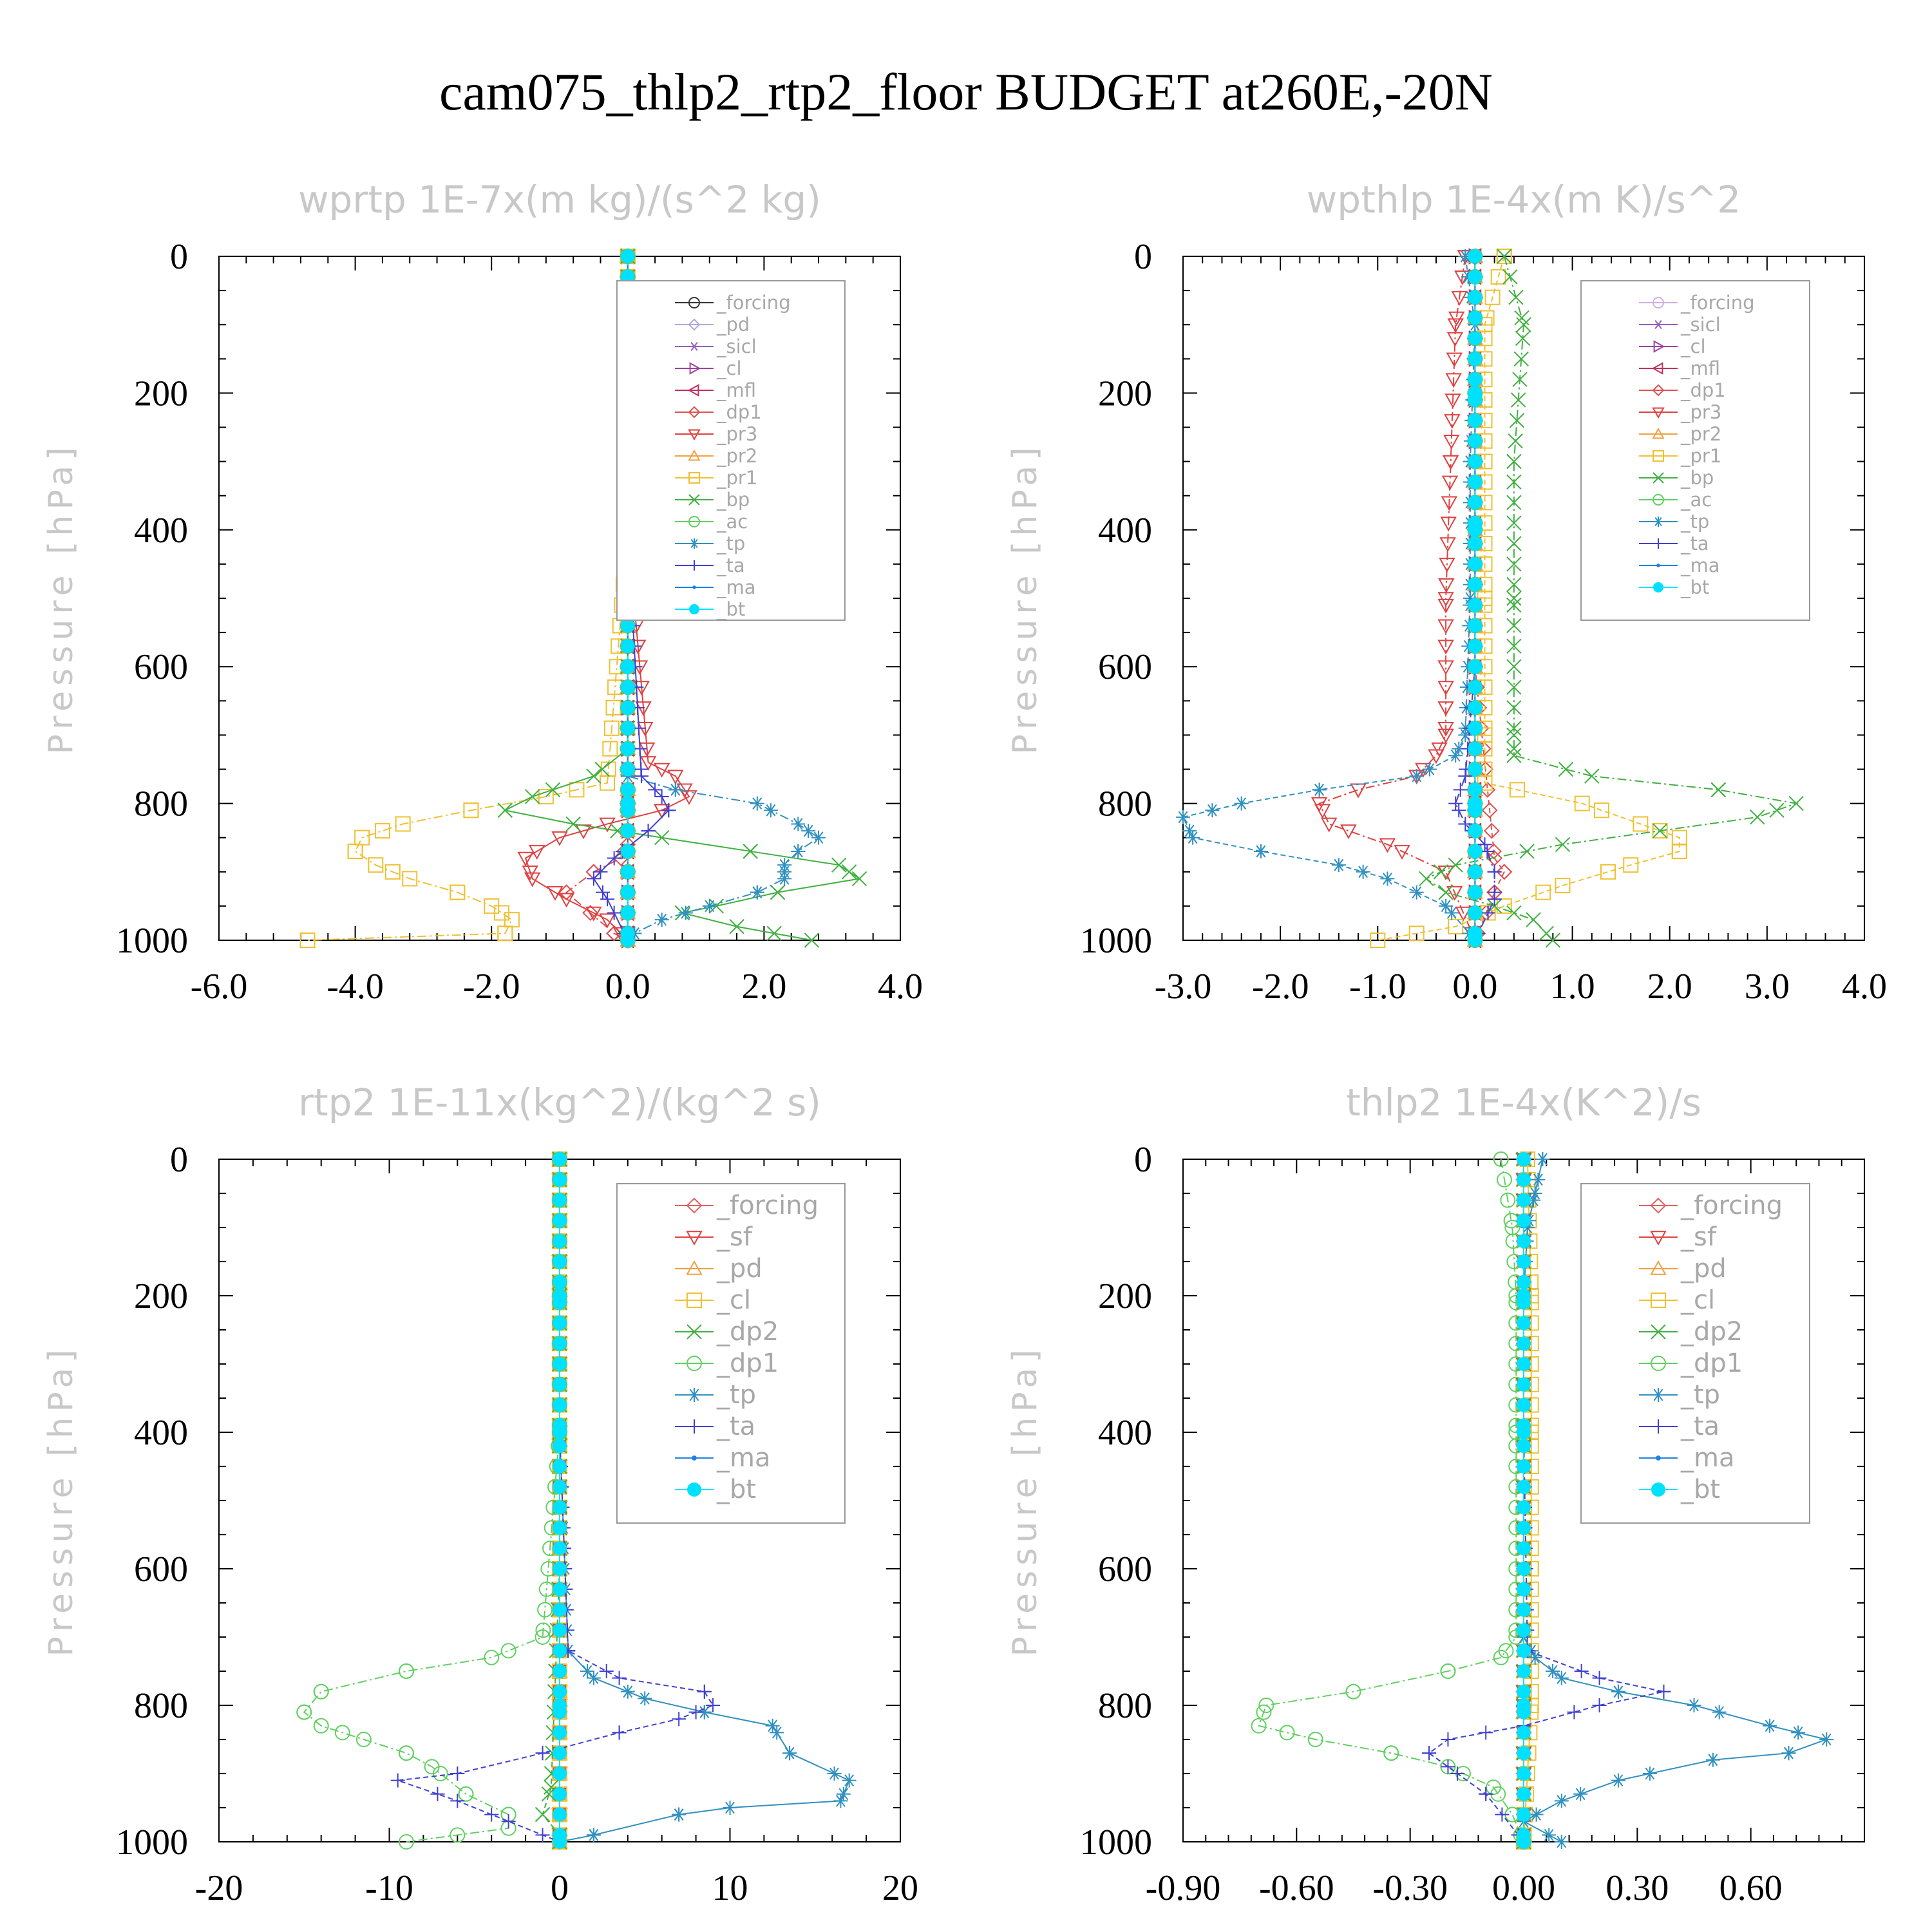 The width and height of the screenshot is (1932, 1932). I want to click on legend-entry: _tp, so click(1674, 522).